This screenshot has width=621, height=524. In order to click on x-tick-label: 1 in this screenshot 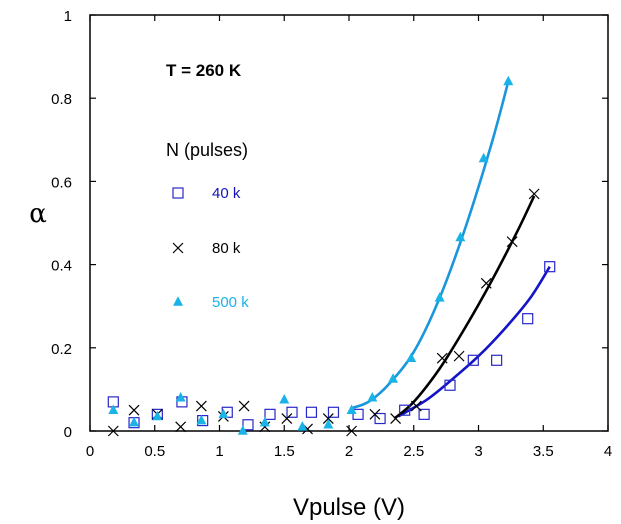, I will do `click(219, 451)`.